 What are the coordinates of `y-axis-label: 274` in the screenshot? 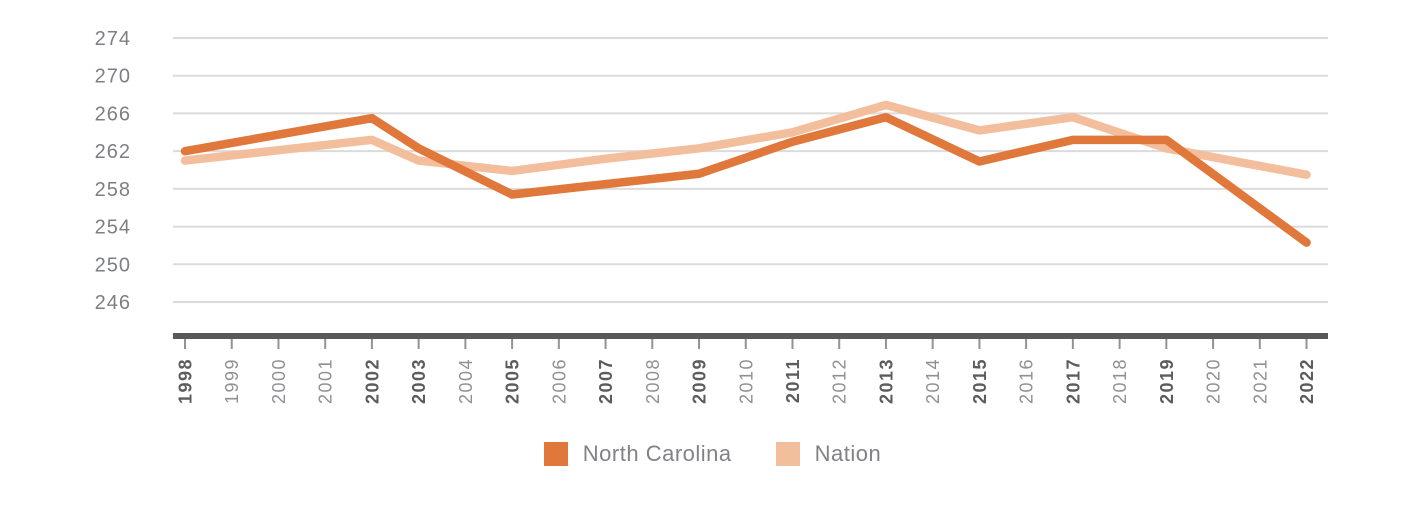 It's located at (113, 39).